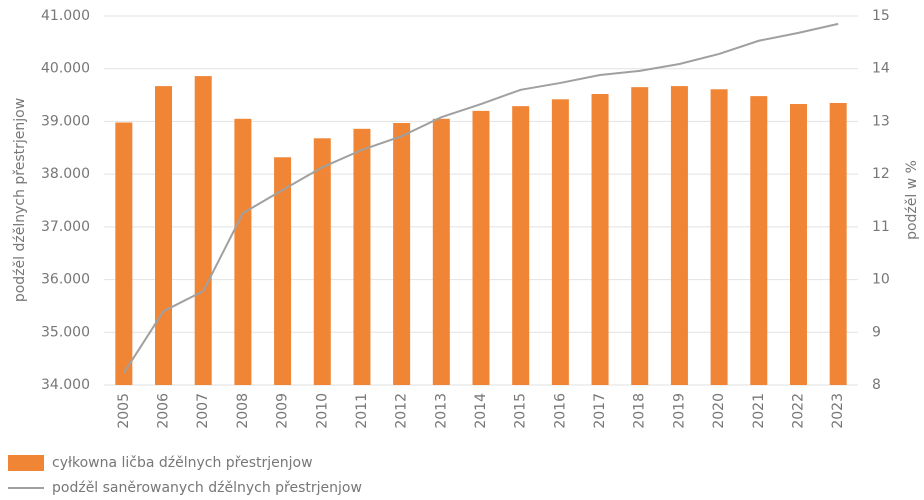 Image resolution: width=924 pixels, height=500 pixels. I want to click on y-tick-label: 35.000, so click(65, 332).